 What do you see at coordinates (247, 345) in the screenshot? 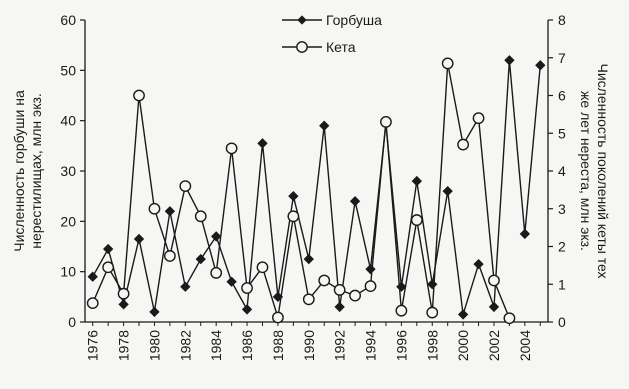
I see `x-tick-label: 1986` at bounding box center [247, 345].